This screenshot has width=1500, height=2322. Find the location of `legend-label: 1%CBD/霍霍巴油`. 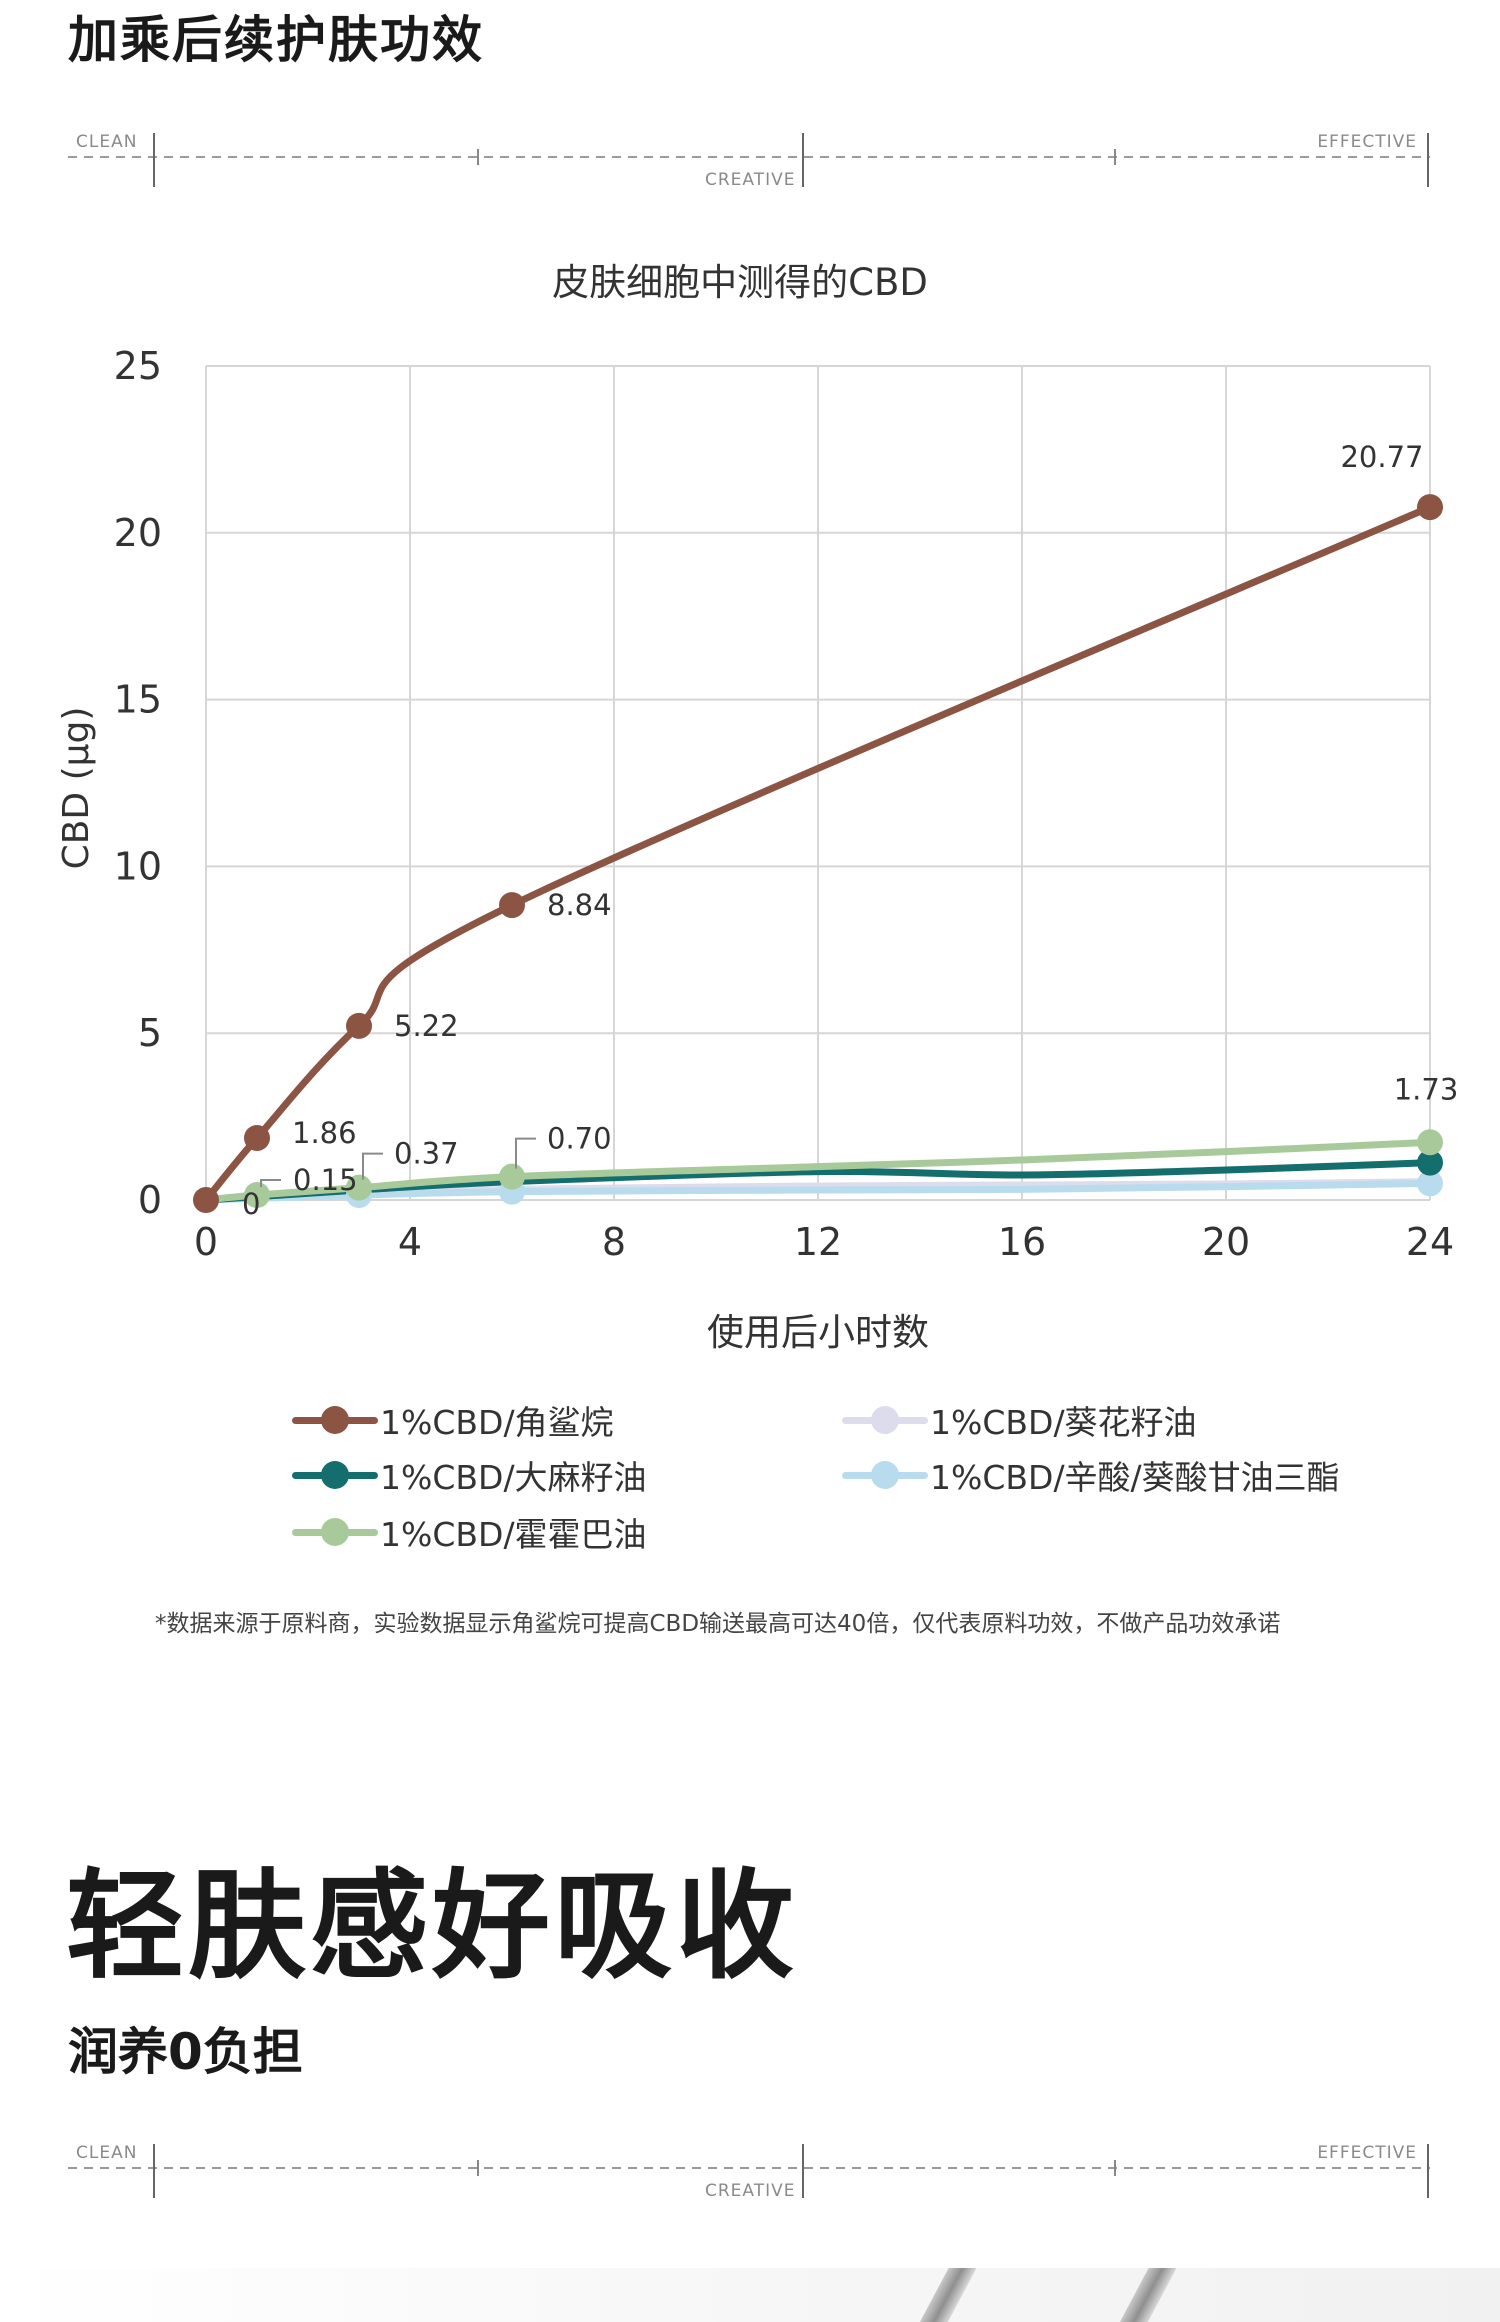

legend-label: 1%CBD/霍霍巴油 is located at coordinates (513, 1534).